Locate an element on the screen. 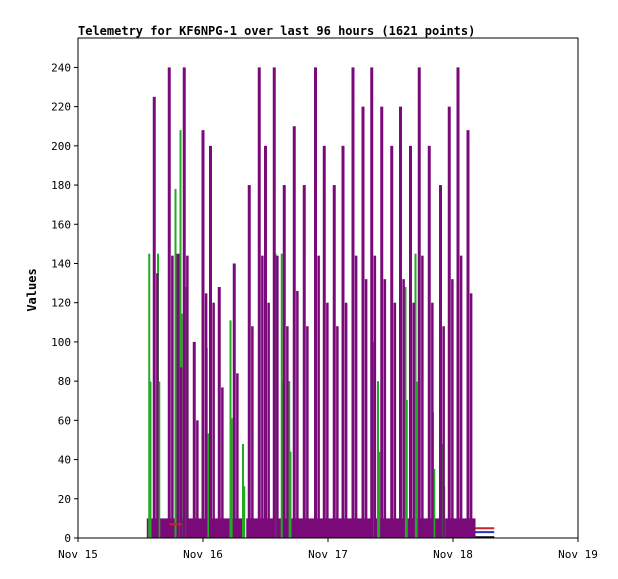 Image resolution: width=618 pixels, height=579 pixels. y-tick-label: 20 is located at coordinates (64, 499).